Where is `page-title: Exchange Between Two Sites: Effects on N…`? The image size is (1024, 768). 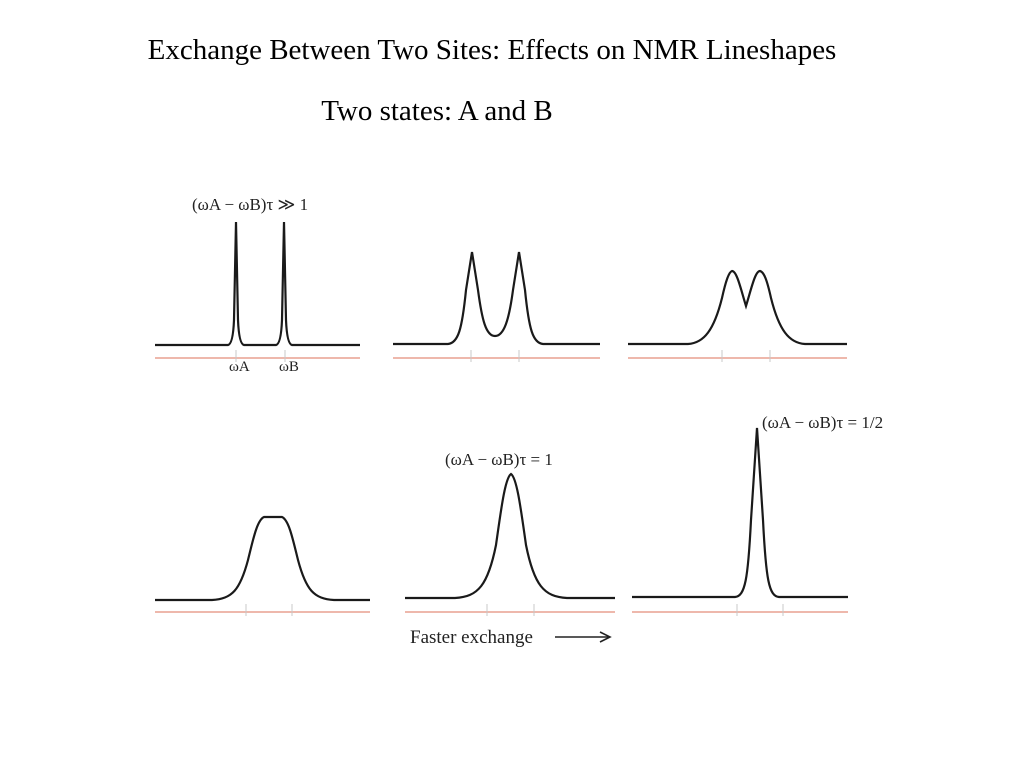 page-title: Exchange Between Two Sites: Effects on N… is located at coordinates (492, 50).